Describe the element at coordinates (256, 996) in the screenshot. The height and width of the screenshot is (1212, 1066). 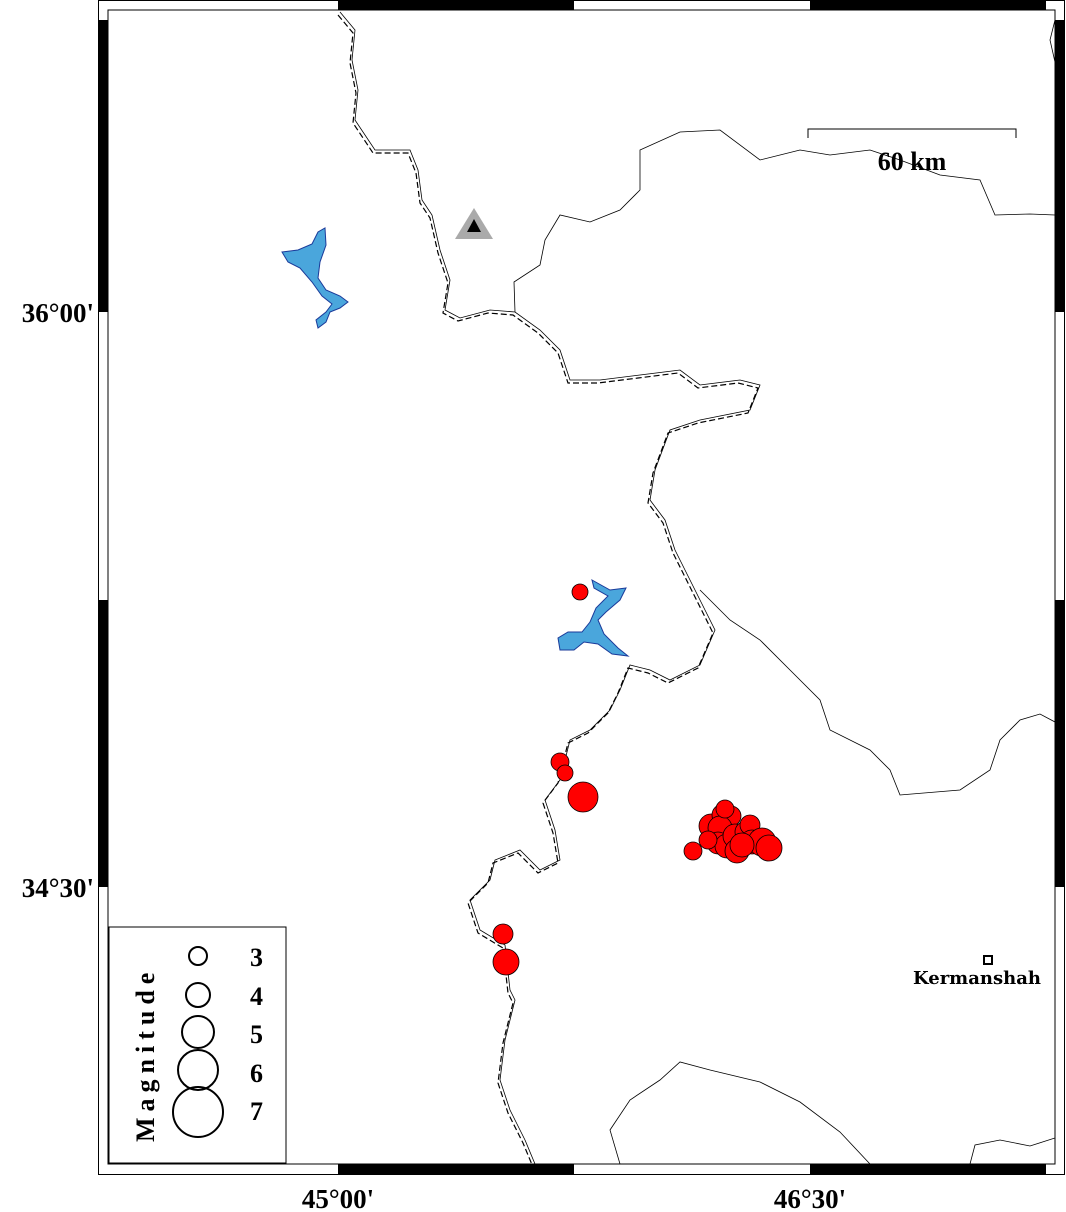
I see `legend-entry: 4` at that location.